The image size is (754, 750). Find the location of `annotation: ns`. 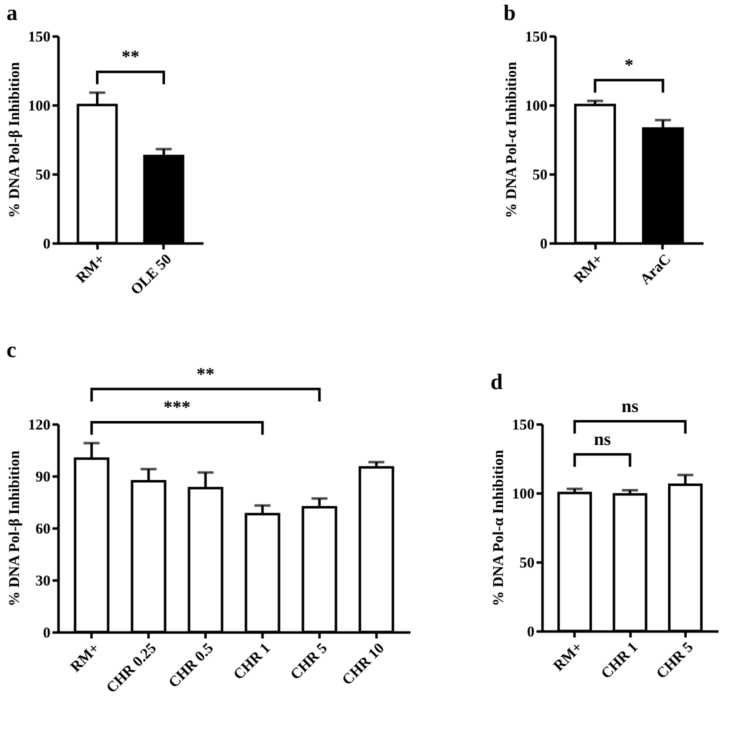

annotation: ns is located at coordinates (602, 439).